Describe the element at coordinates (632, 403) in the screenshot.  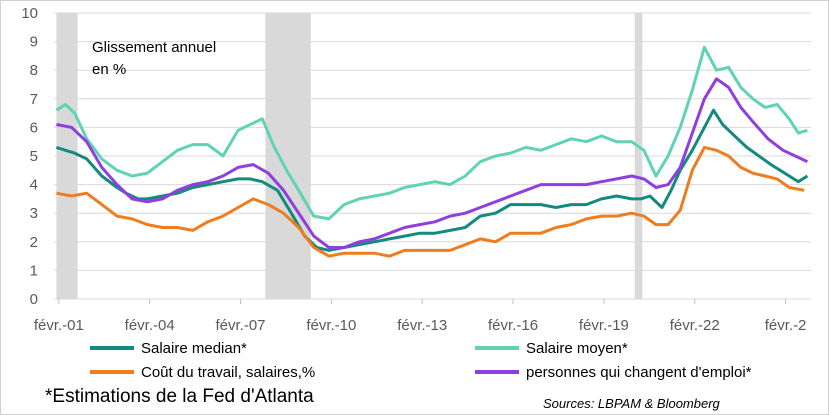
I see `source-note: Sources: LBPAM & Bloomberg` at that location.